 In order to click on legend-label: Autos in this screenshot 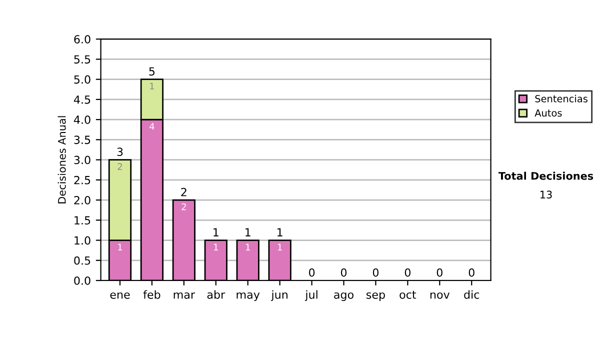, I will do `click(548, 113)`.